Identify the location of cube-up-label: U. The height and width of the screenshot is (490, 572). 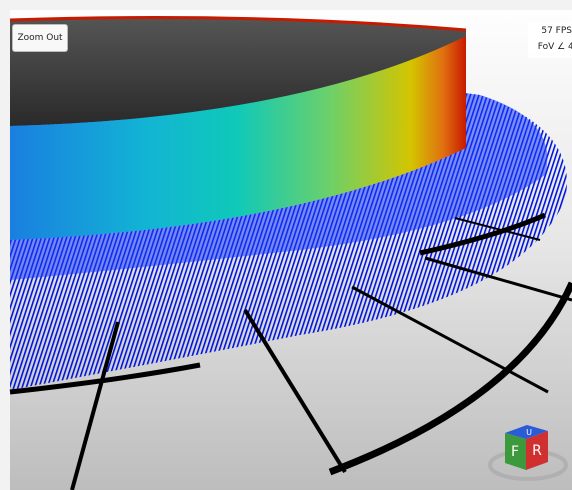
(529, 432).